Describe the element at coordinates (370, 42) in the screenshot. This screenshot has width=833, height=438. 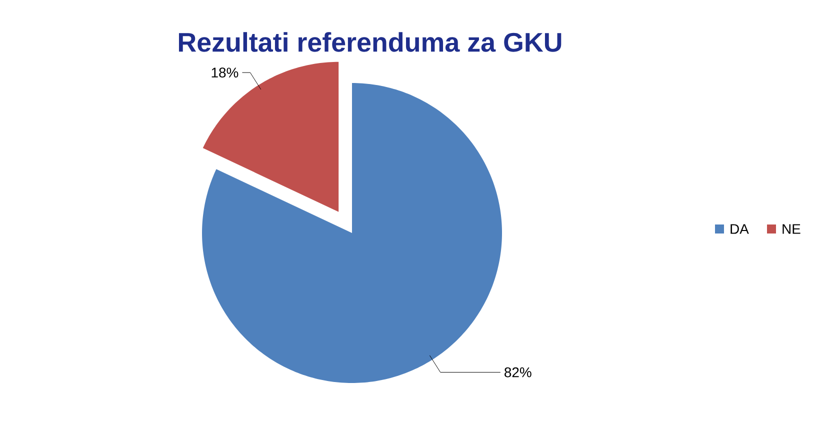
I see `chart-title: Rezultati referenduma za GKU` at that location.